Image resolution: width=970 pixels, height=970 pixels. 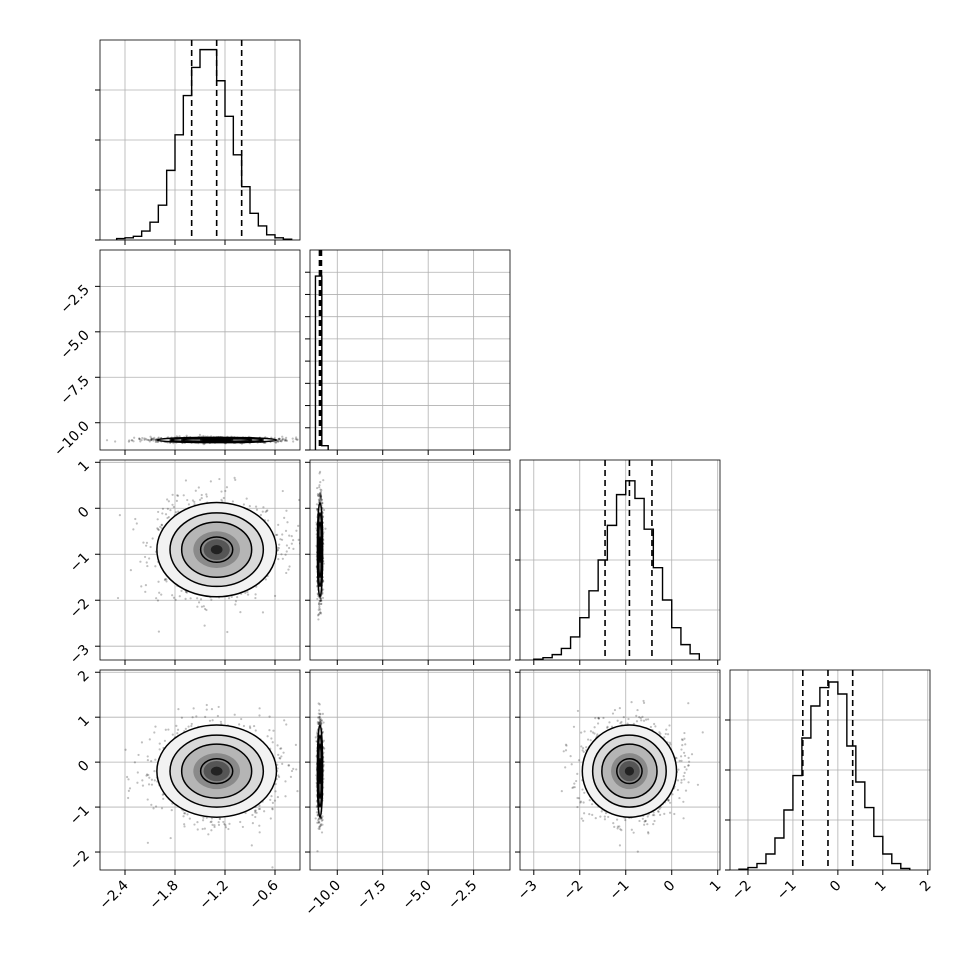 I want to click on density-layer, so click(x=320, y=777).